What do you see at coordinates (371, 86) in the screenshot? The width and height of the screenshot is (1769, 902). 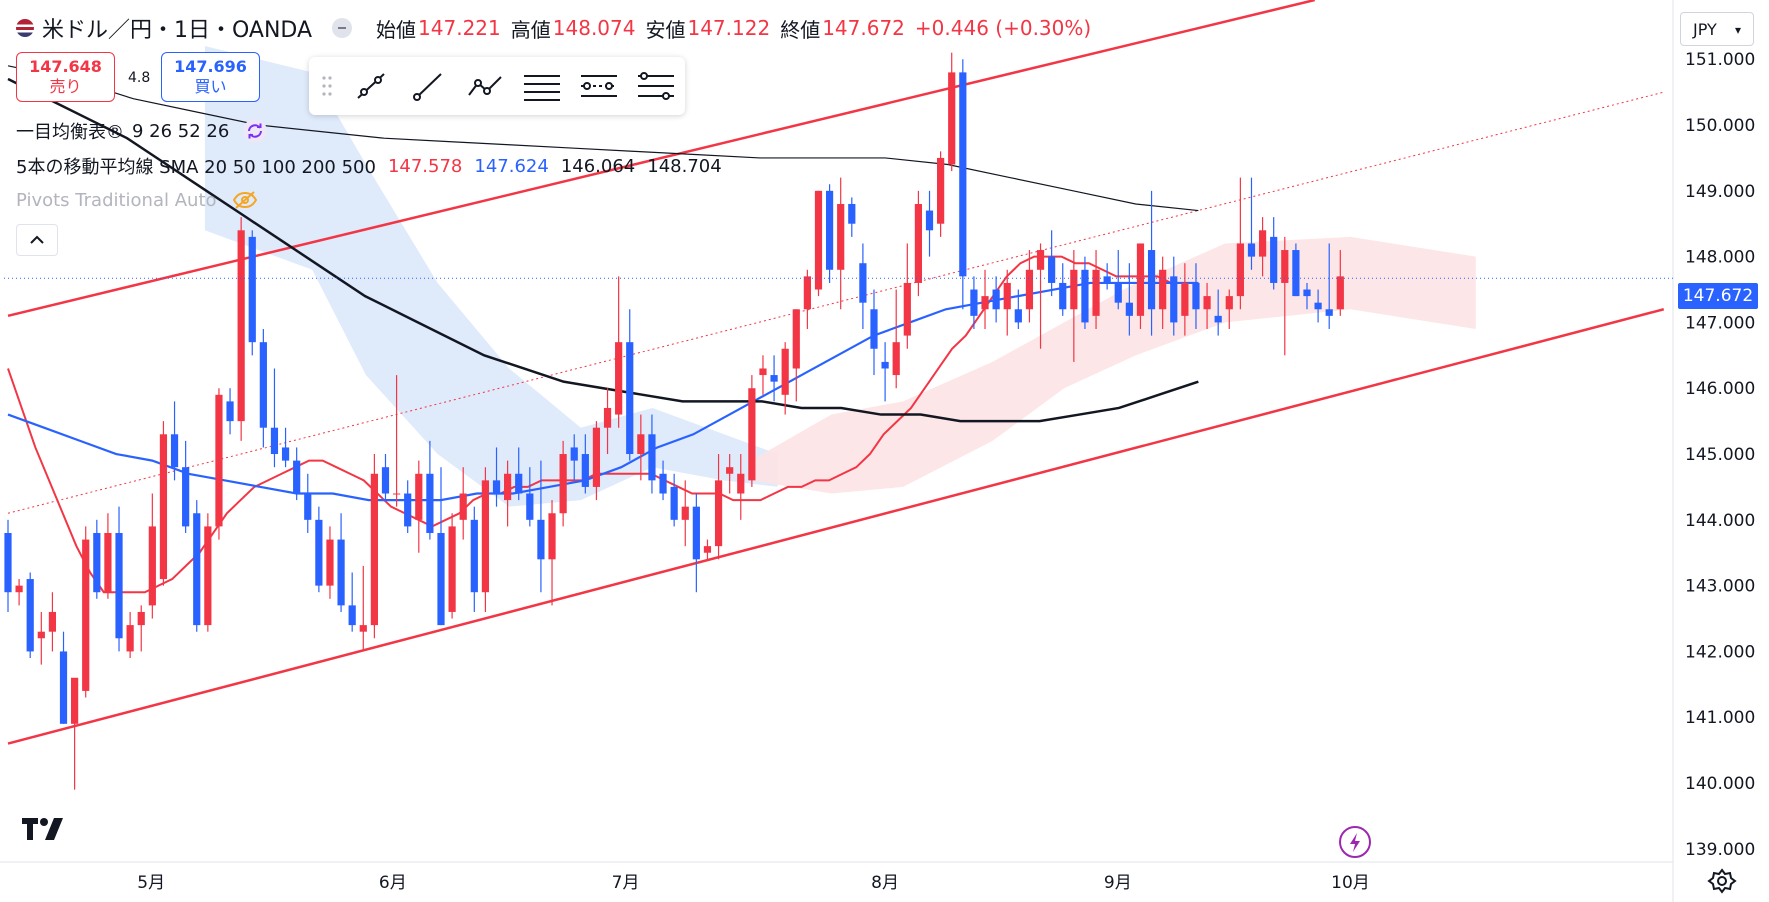 I see `trend-line-icon` at bounding box center [371, 86].